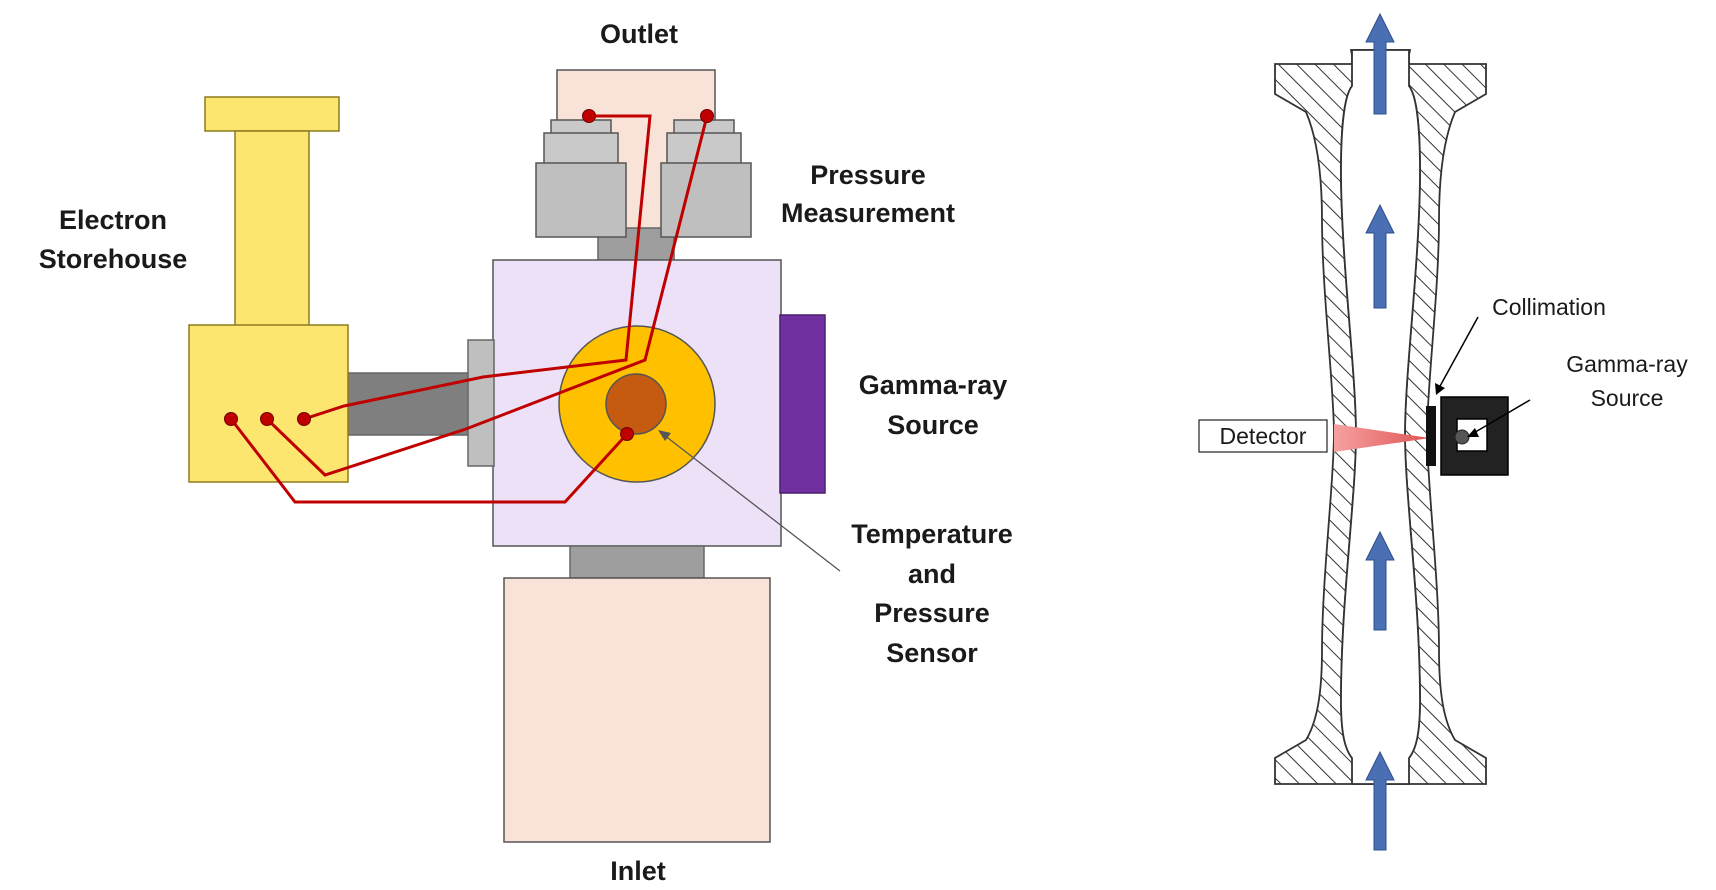 The image size is (1716, 890). I want to click on collimation-pointer, so click(1458, 352).